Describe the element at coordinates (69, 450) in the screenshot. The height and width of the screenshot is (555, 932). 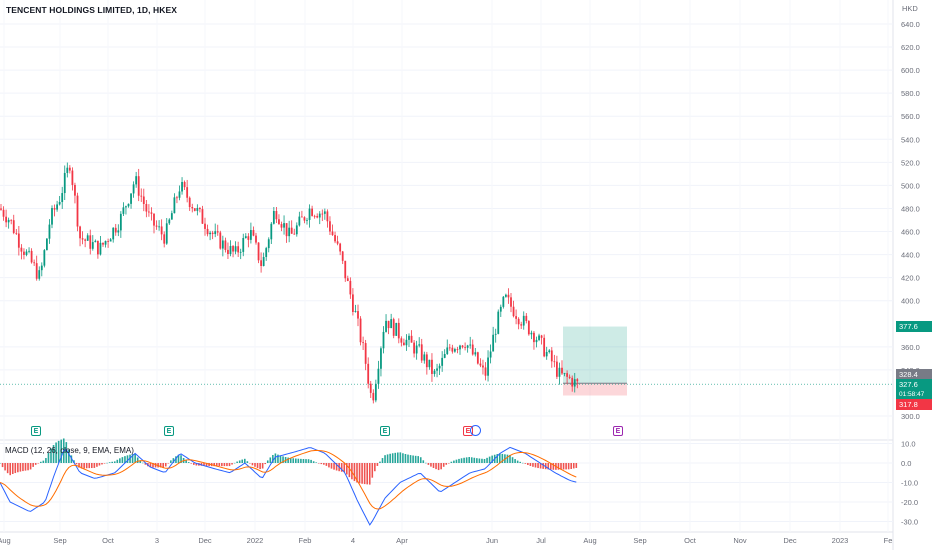
I see `macd-indicator-label: MACD (12, 26, close, 9, EMA, EMA)` at that location.